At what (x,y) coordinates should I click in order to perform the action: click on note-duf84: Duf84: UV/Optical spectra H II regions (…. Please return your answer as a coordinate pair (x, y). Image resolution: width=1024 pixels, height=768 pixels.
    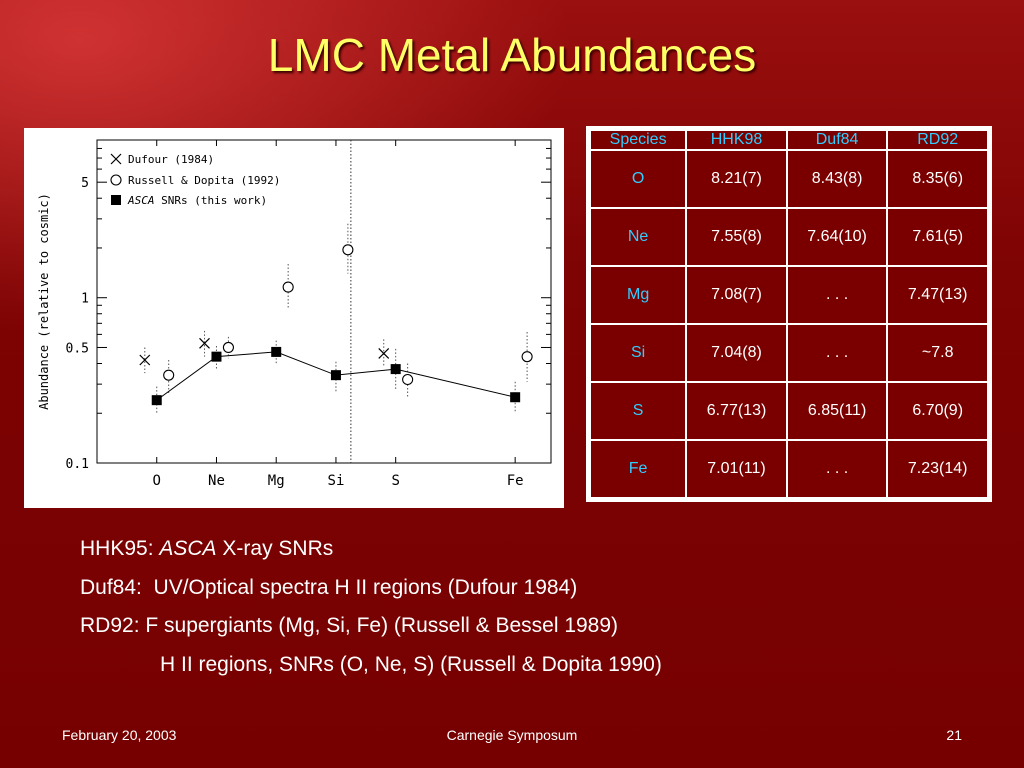
    Looking at the image, I should click on (329, 587).